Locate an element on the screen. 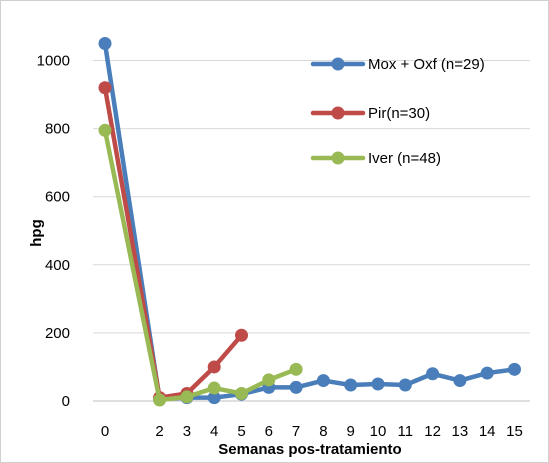  x-tick-label: 2 is located at coordinates (159, 431).